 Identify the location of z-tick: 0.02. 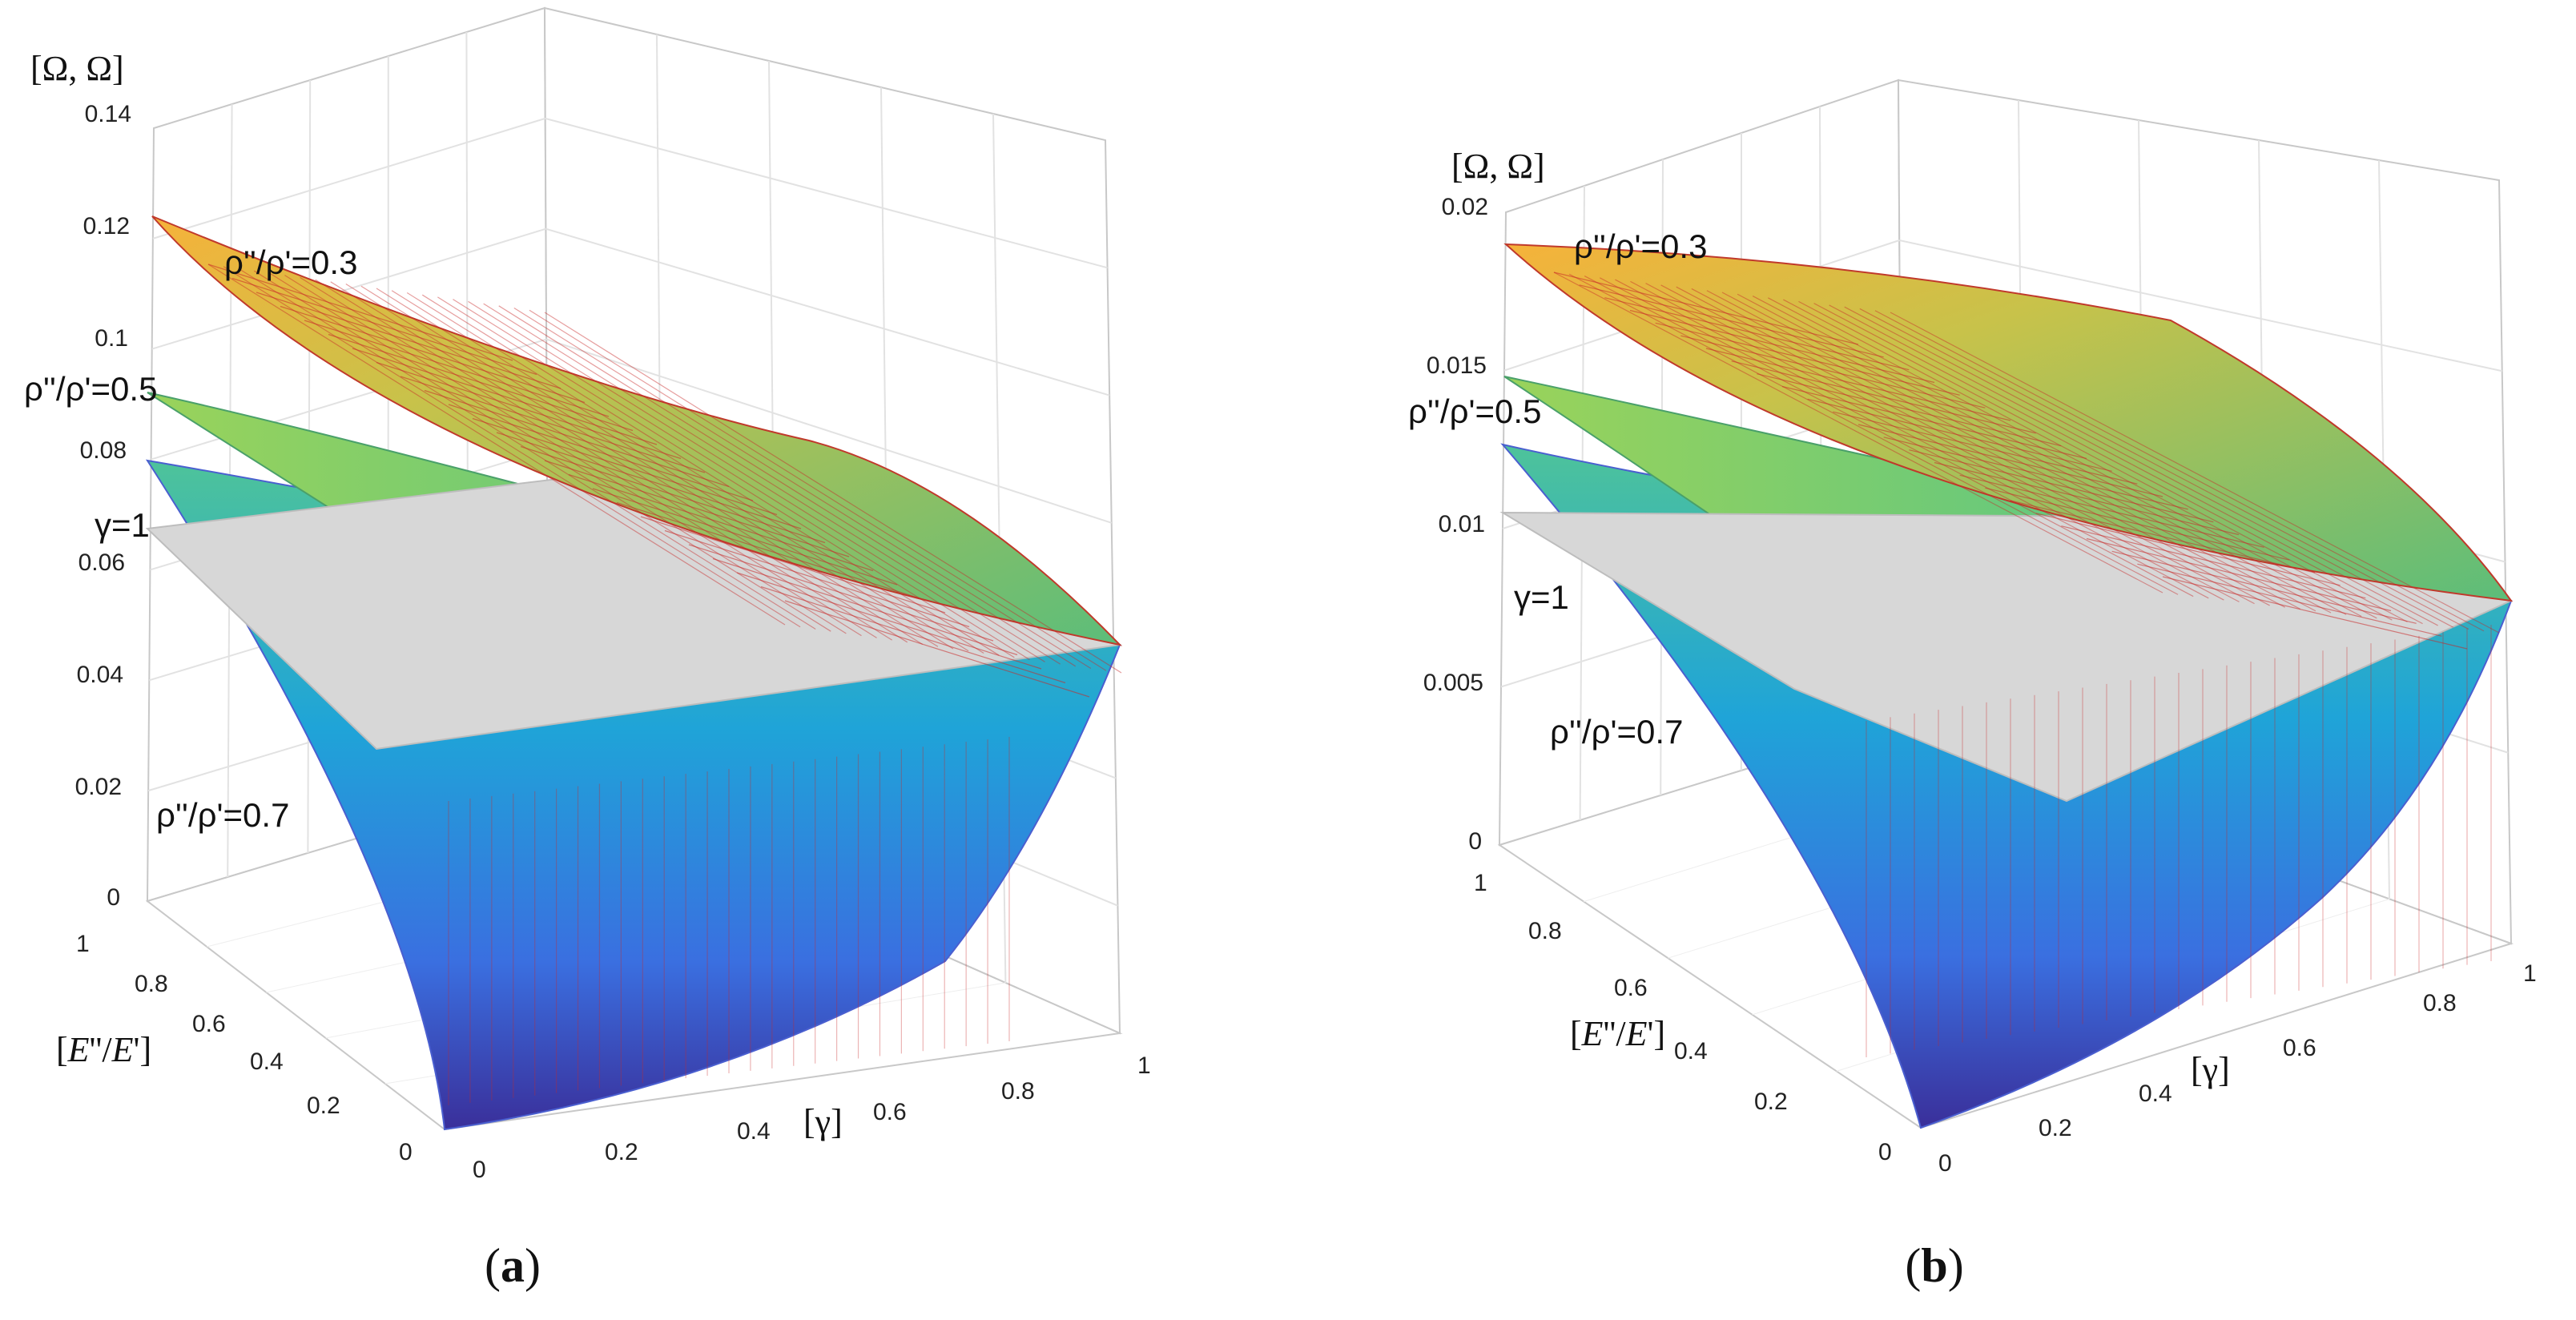
(98, 787).